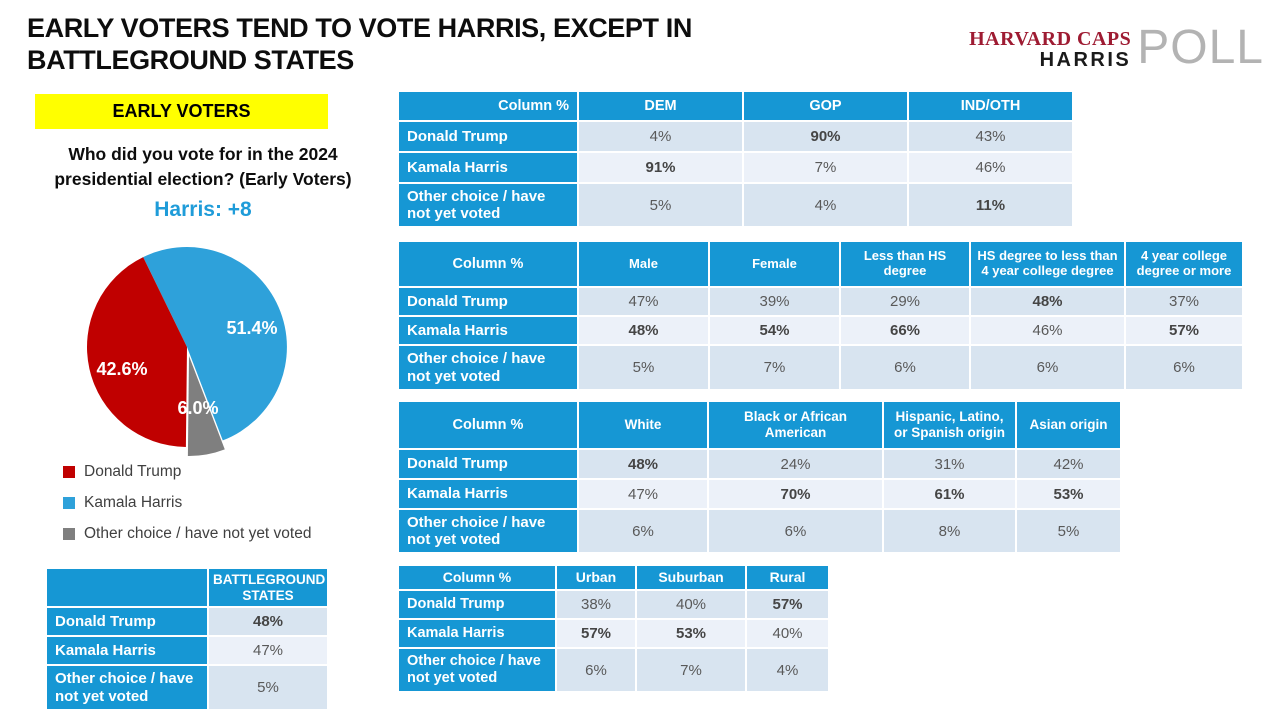  What do you see at coordinates (990, 106) in the screenshot?
I see `column-header: IND/OTH` at bounding box center [990, 106].